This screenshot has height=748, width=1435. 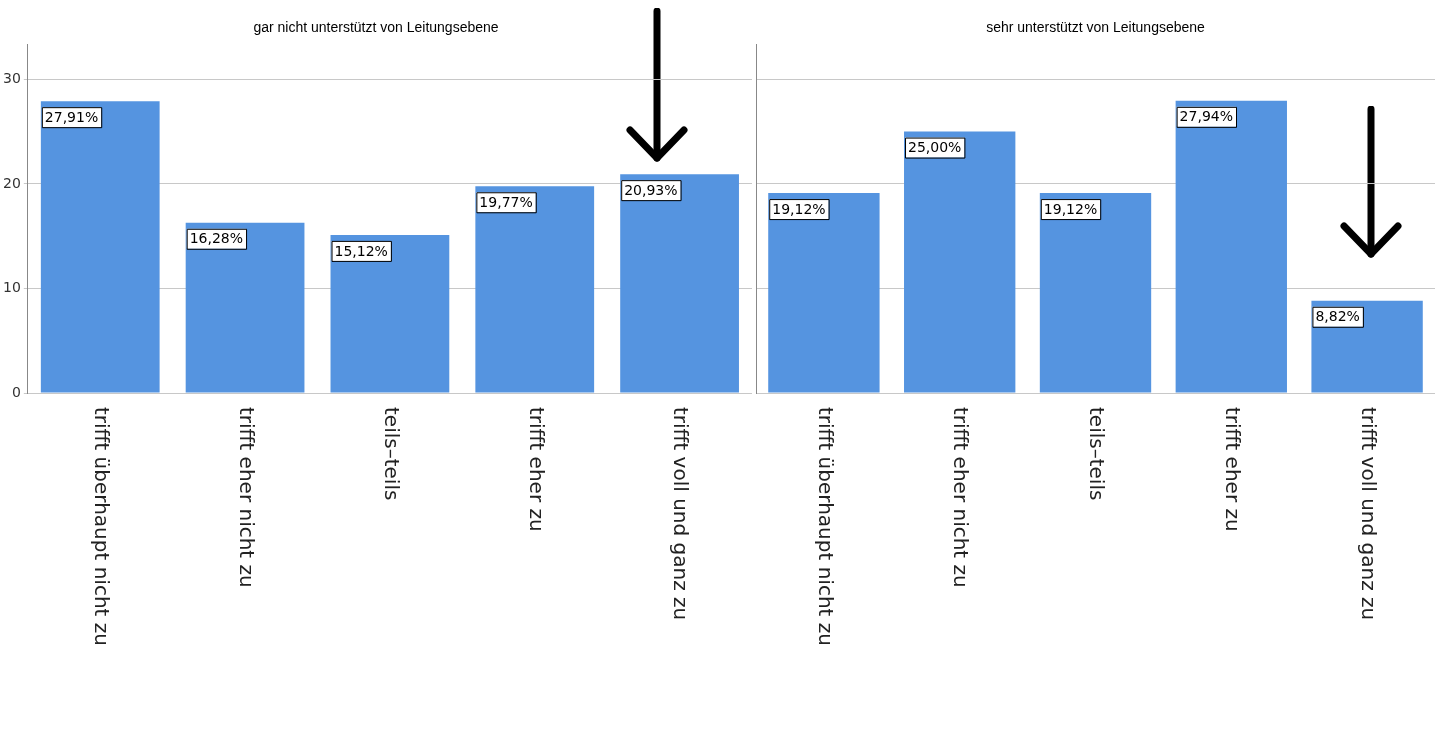 What do you see at coordinates (1206, 116) in the screenshot?
I see `data-label: 27,94%` at bounding box center [1206, 116].